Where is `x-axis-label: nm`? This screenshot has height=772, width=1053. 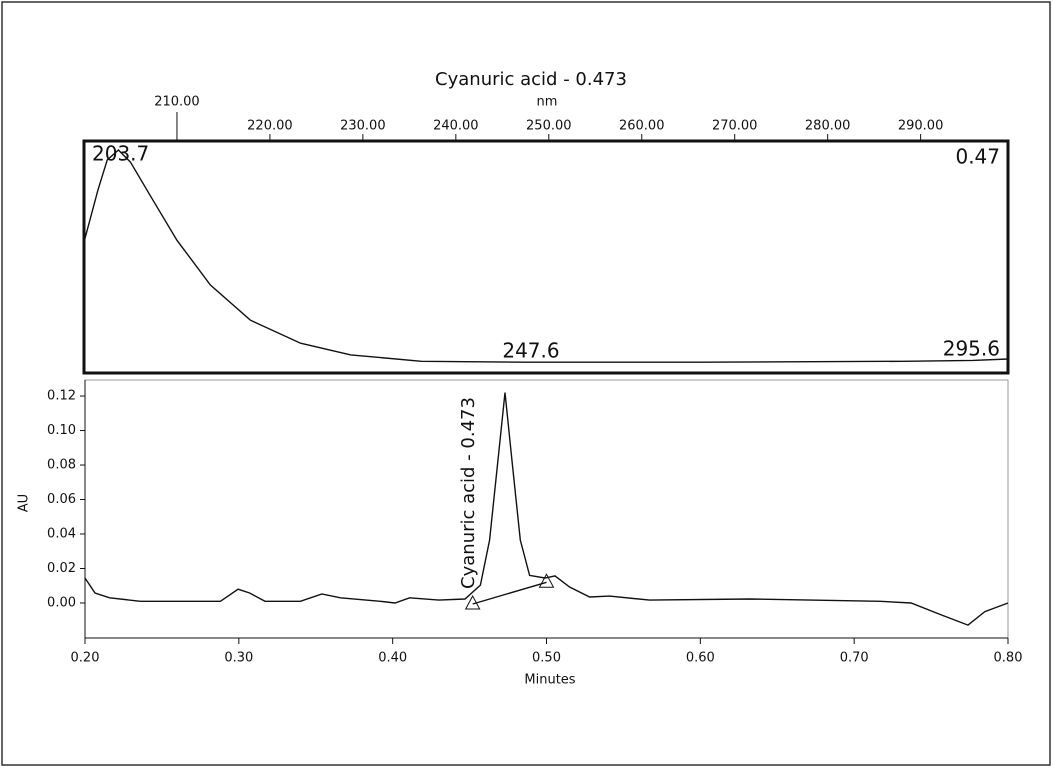
x-axis-label: nm is located at coordinates (547, 102).